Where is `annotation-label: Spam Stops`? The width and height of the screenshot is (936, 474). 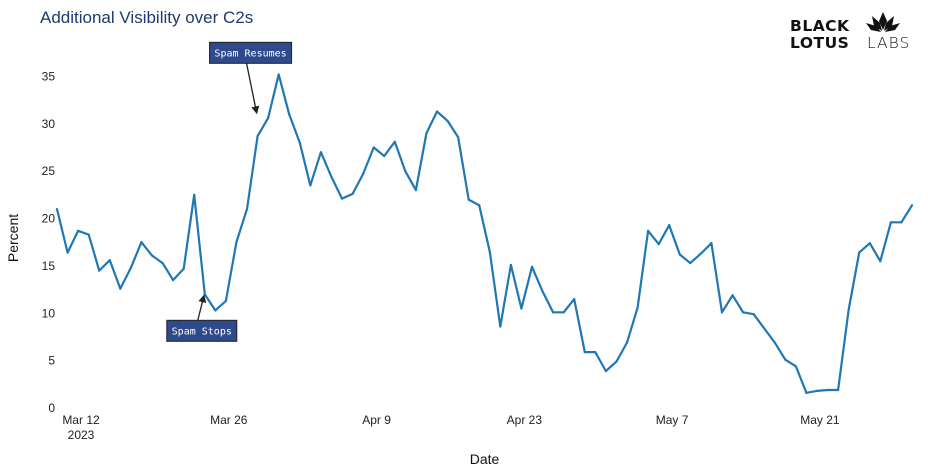 annotation-label: Spam Stops is located at coordinates (202, 331).